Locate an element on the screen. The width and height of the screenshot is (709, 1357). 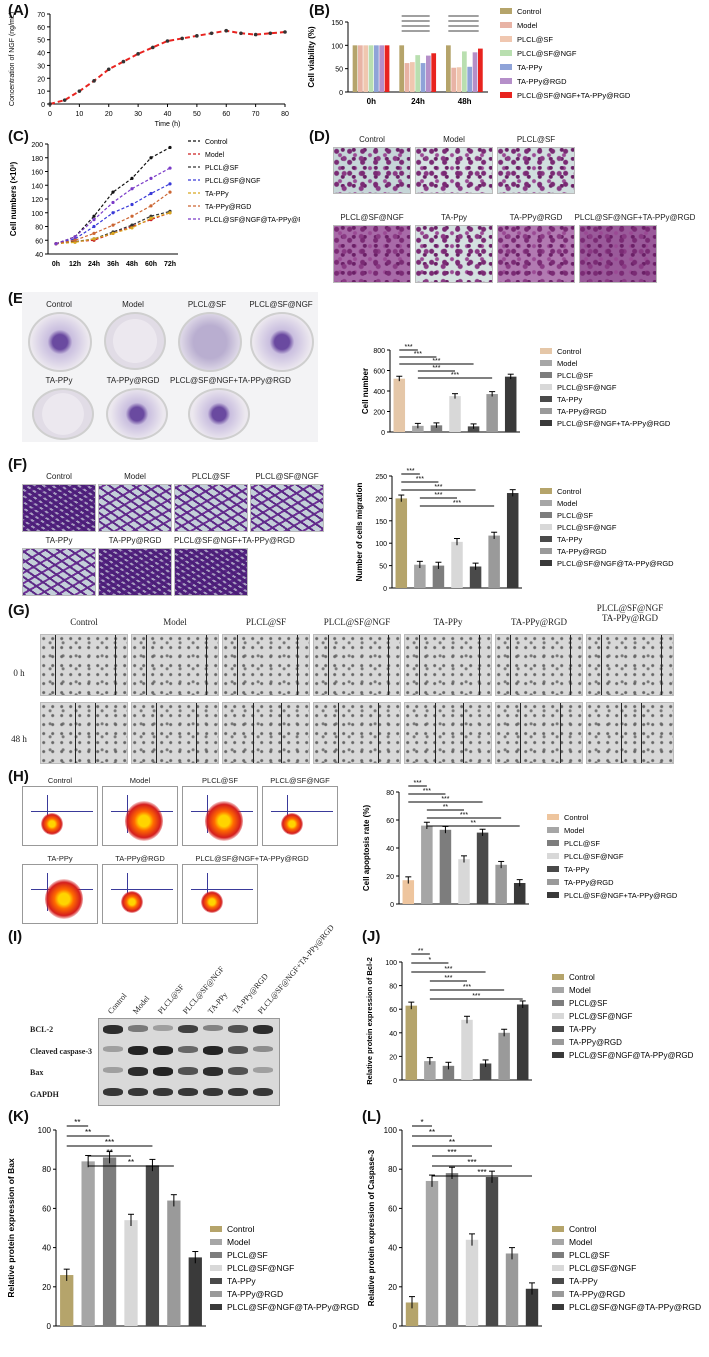
panel-label-g: (G) is located at coordinates (19, 610).